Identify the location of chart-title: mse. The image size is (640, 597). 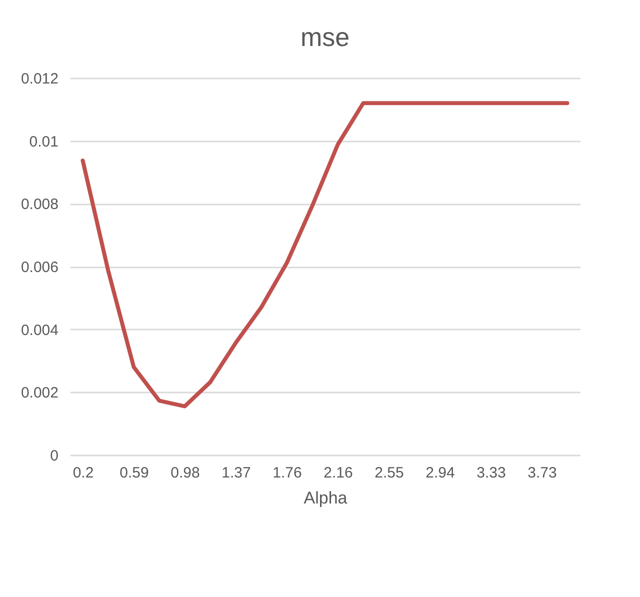
(325, 37).